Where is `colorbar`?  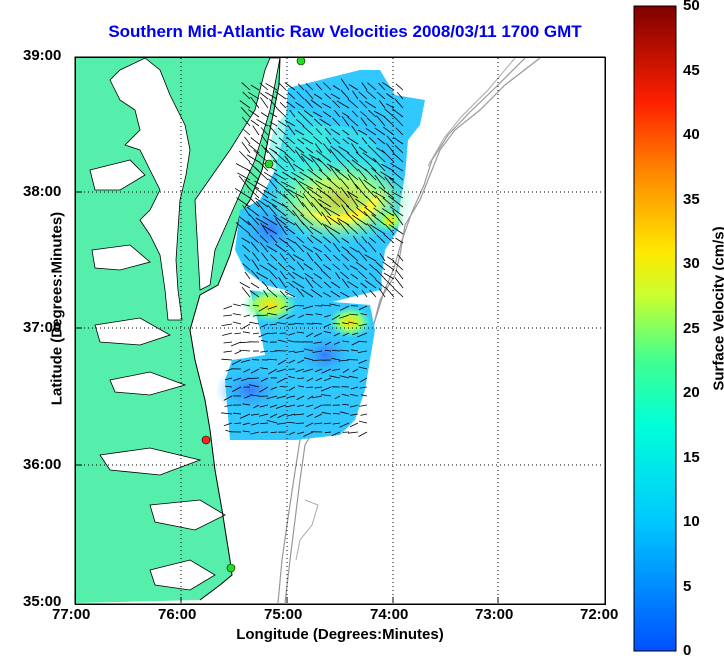
colorbar is located at coordinates (655, 328).